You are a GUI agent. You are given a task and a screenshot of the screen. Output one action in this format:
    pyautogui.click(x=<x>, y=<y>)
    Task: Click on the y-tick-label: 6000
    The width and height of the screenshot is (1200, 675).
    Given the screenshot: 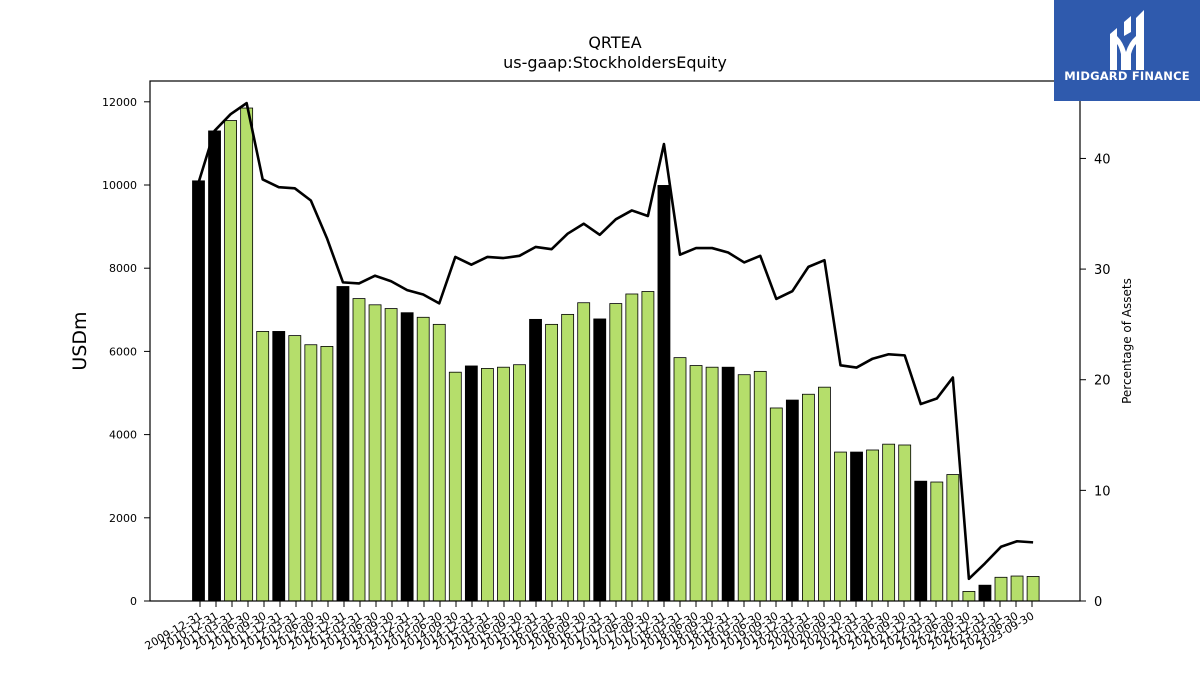 What is the action you would take?
    pyautogui.click(x=123, y=351)
    